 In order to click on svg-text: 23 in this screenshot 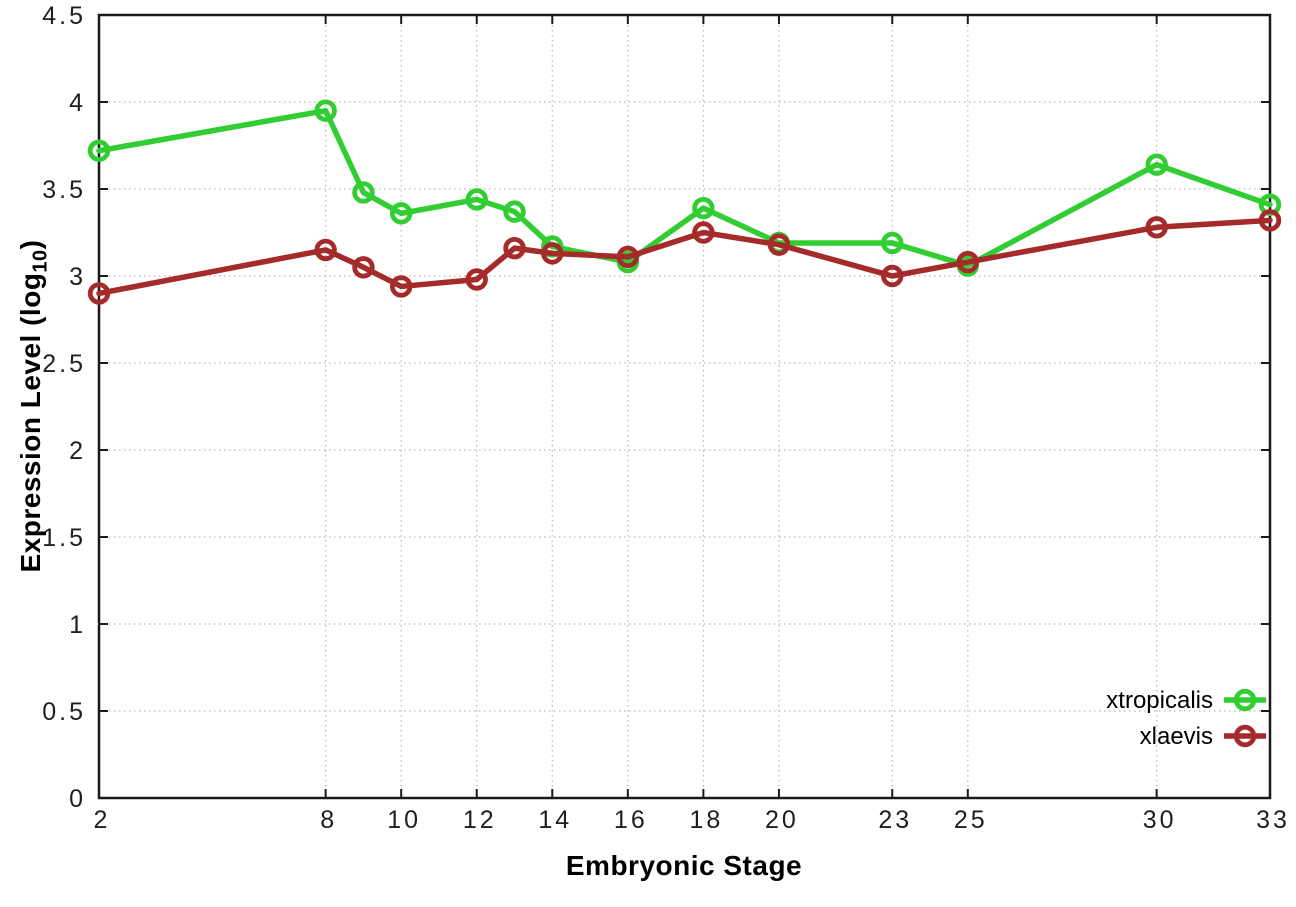, I will do `click(895, 820)`.